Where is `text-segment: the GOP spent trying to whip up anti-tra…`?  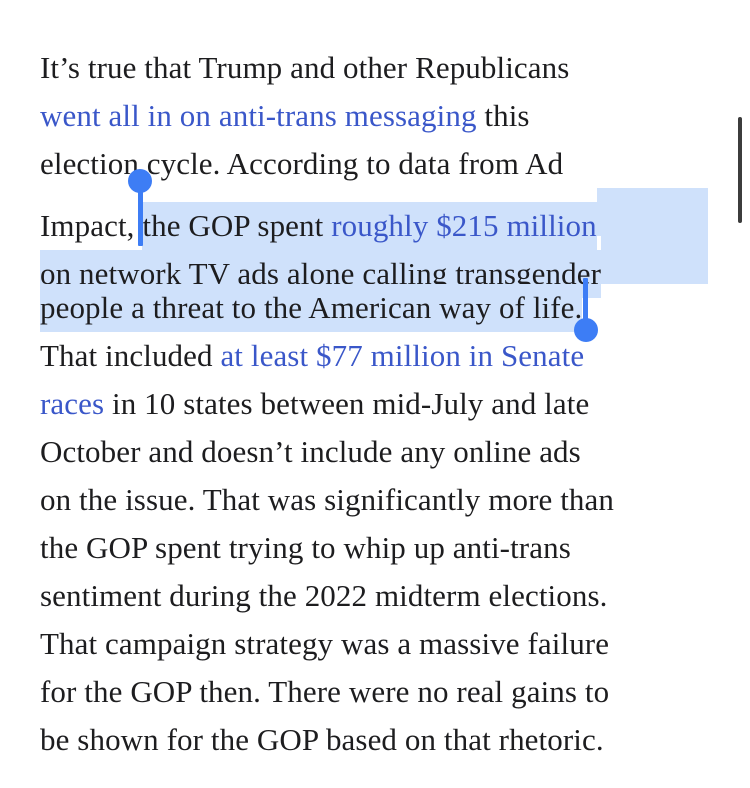
text-segment: the GOP spent trying to whip up anti-tra… is located at coordinates (305, 547).